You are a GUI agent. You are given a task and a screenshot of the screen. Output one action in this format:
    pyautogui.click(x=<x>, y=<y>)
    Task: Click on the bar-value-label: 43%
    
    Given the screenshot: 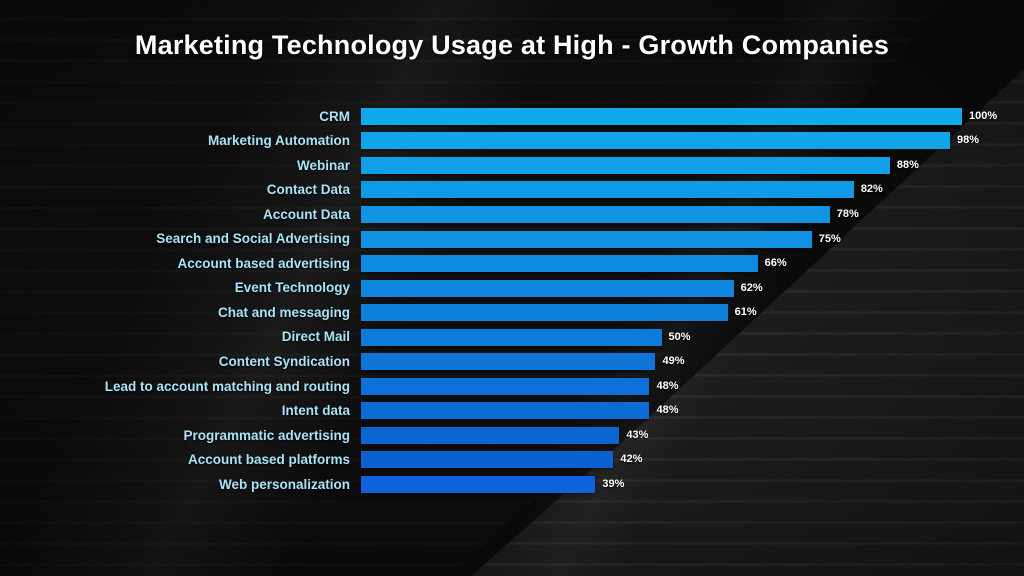 What is the action you would take?
    pyautogui.click(x=637, y=434)
    